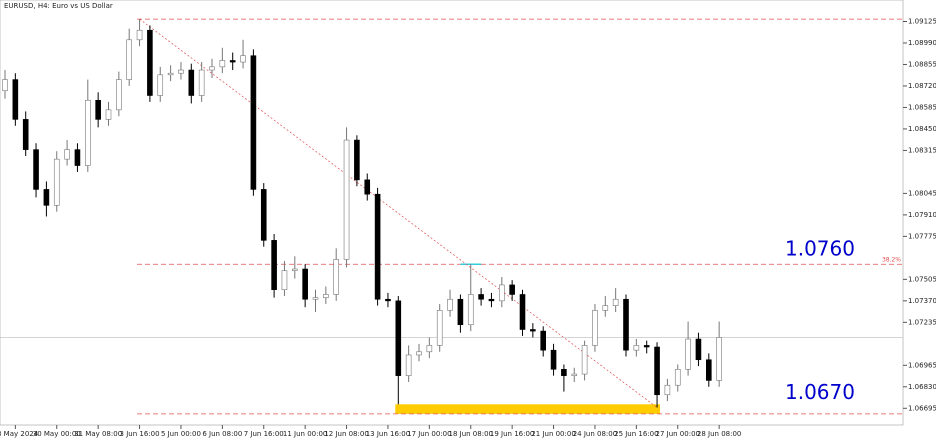 The width and height of the screenshot is (936, 440). I want to click on y-tick-label: 1.06830, so click(922, 387).